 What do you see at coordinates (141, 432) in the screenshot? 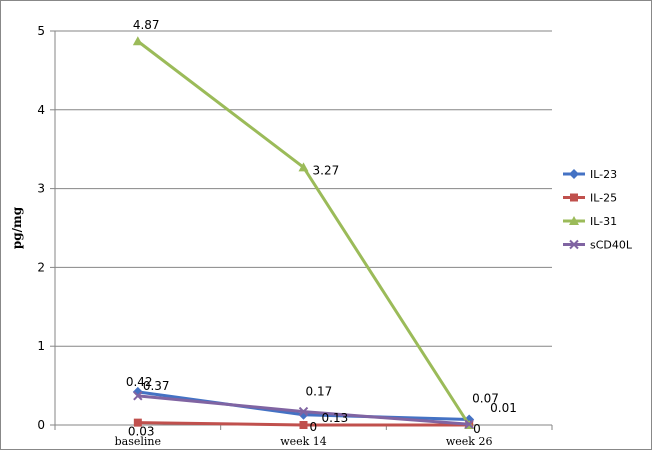
I see `data-label: 0.03` at bounding box center [141, 432].